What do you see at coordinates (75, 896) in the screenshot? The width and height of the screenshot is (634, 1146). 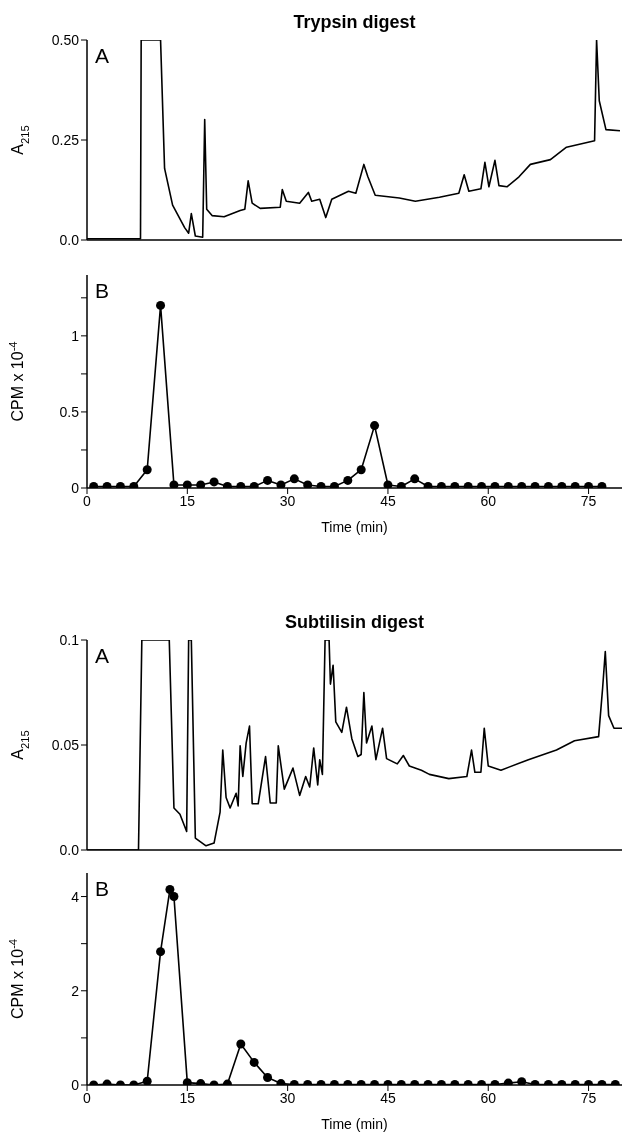 I see `y-tick-label: 4` at bounding box center [75, 896].